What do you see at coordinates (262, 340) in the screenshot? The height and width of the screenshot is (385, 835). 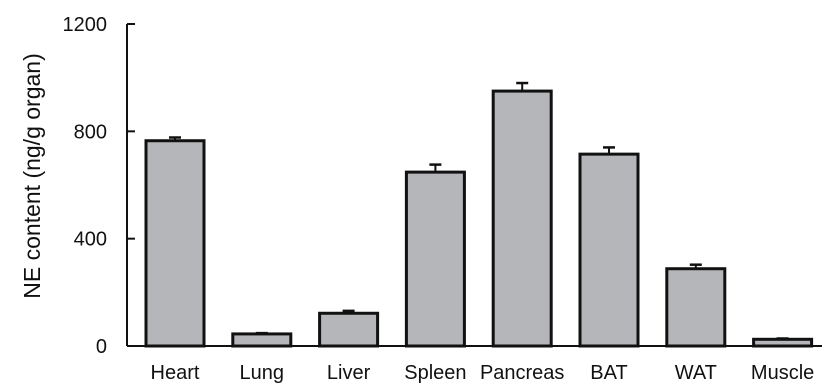 I see `bar-lung` at bounding box center [262, 340].